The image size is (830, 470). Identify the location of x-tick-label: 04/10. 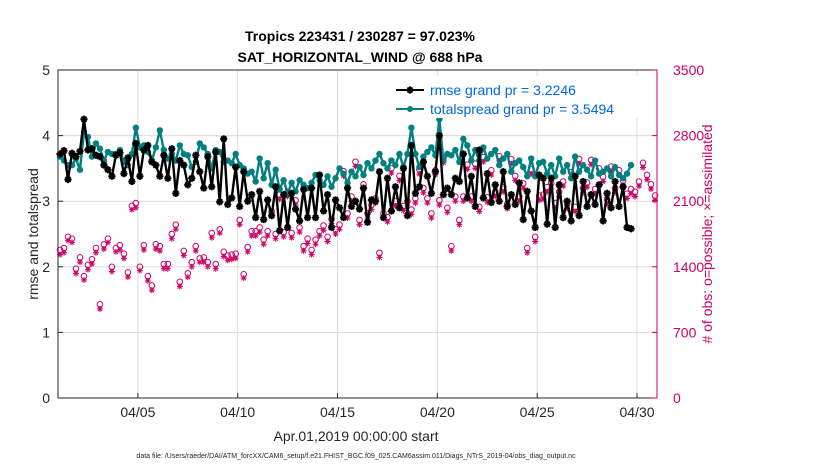
(237, 412).